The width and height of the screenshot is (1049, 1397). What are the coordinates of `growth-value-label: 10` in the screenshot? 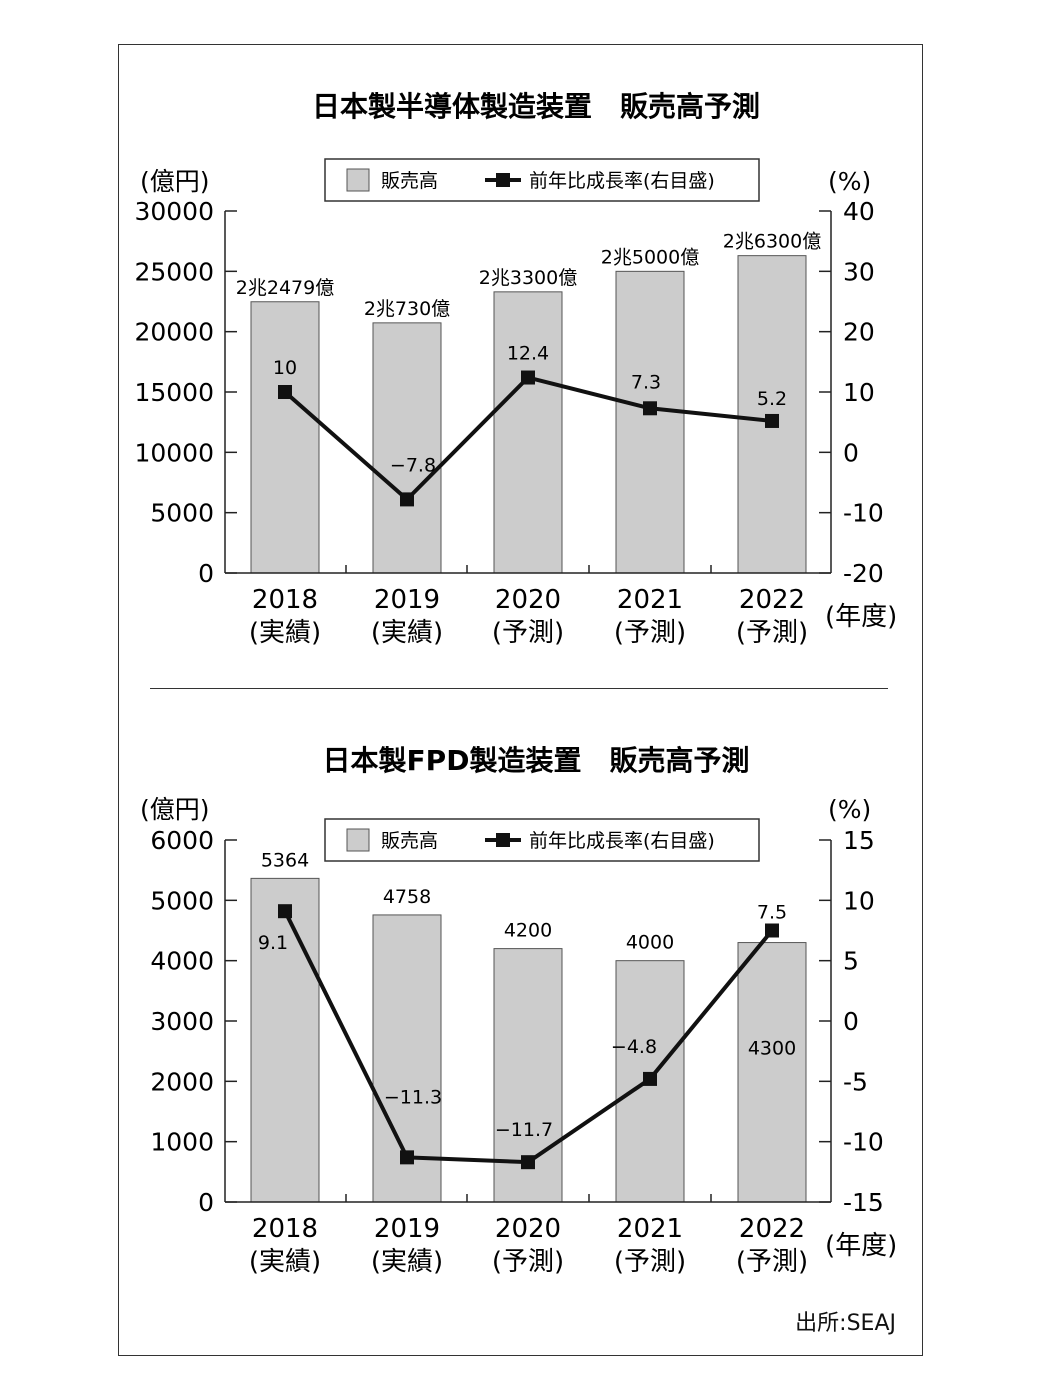 It's located at (285, 368).